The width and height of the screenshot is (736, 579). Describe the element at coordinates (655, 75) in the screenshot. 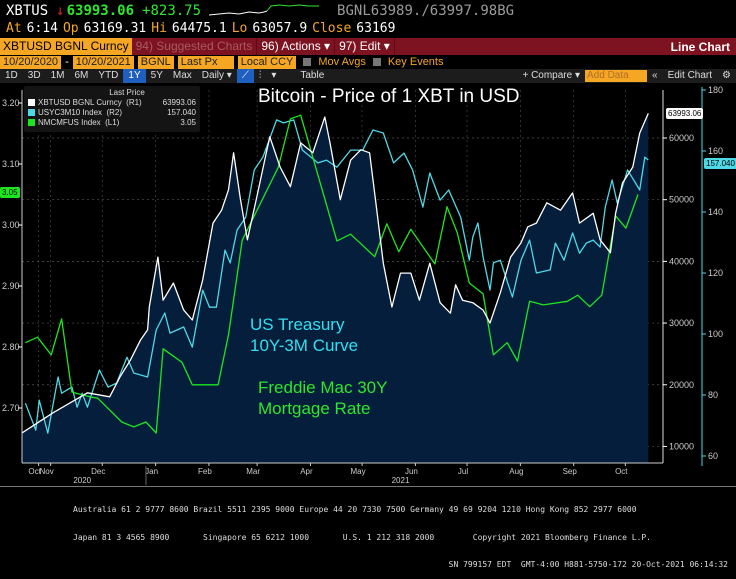

I see `collapse-icon: «` at that location.